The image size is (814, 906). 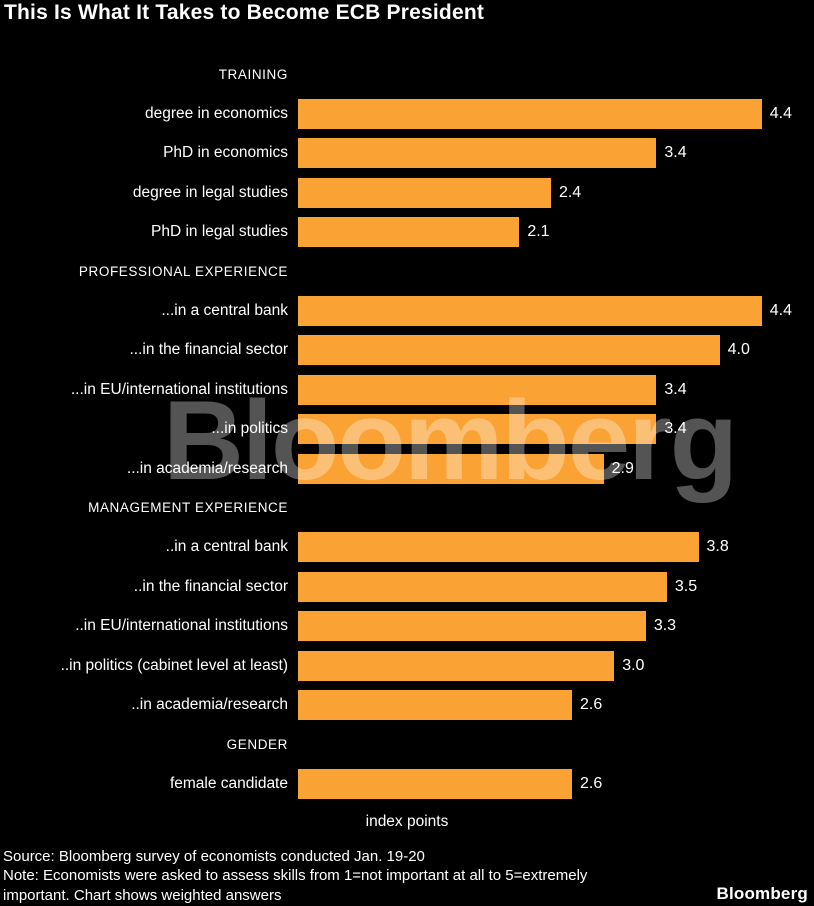 I want to click on bar-row: ...in a central bank 4.4, so click(x=407, y=310).